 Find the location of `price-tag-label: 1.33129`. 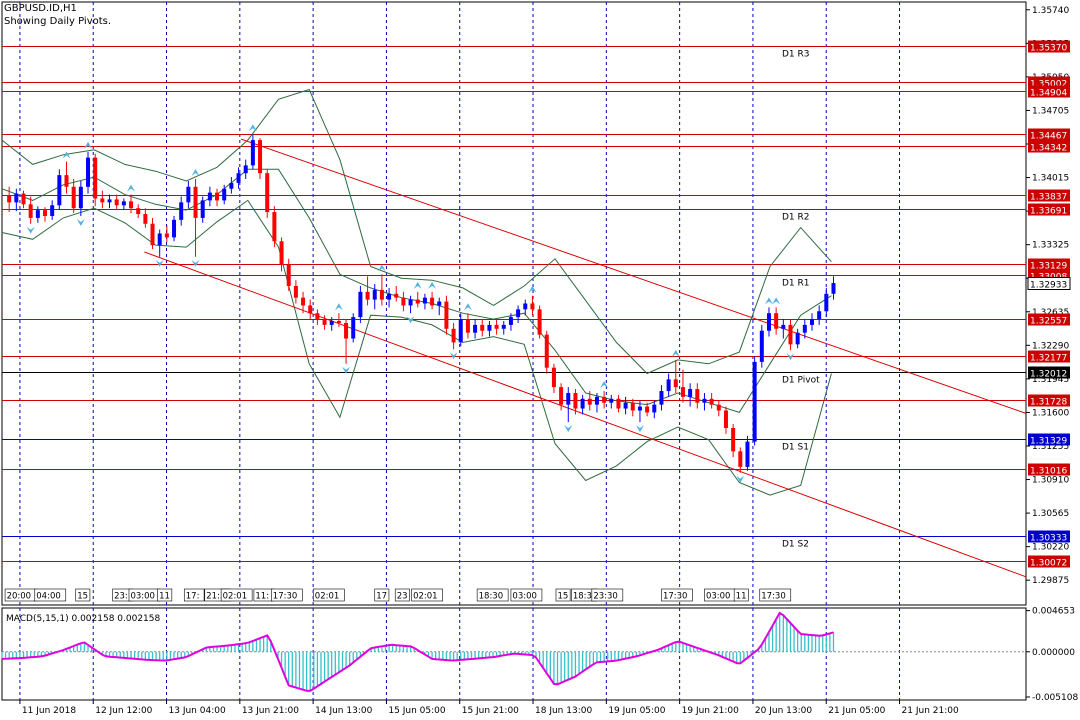

price-tag-label: 1.33129 is located at coordinates (1048, 267).